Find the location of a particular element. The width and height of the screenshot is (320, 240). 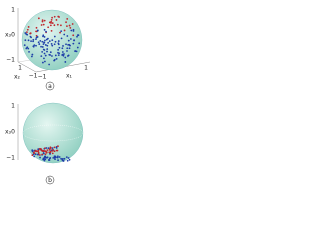

panel-label: a is located at coordinates (50, 86).